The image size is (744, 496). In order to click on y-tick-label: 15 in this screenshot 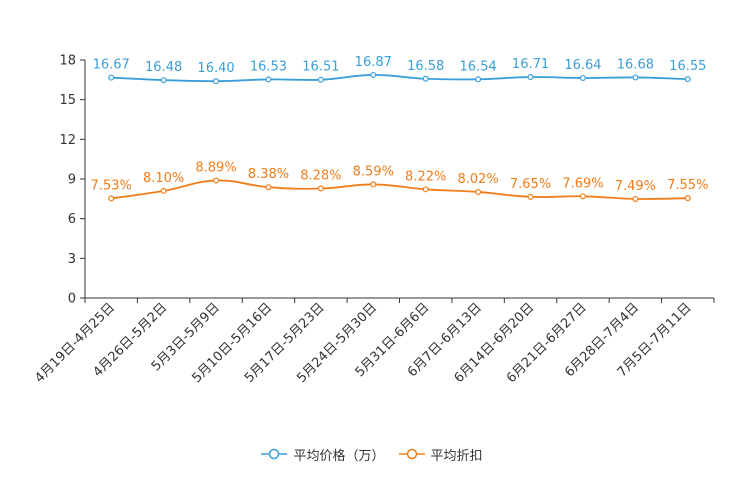, I will do `click(67, 100)`.